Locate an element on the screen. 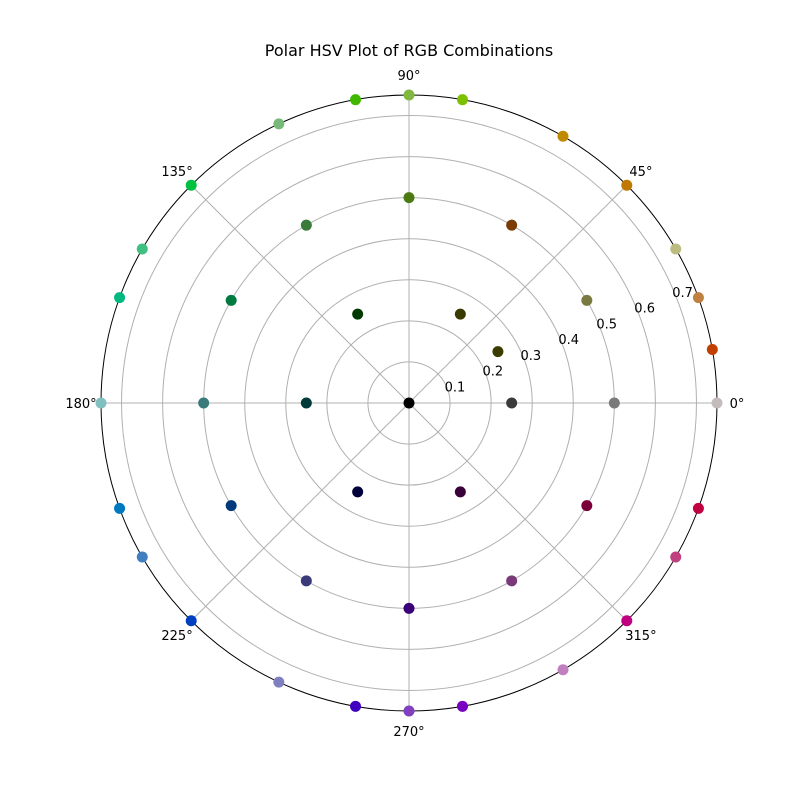 The image size is (800, 800). angle-tick-label: 90° is located at coordinates (408, 76).